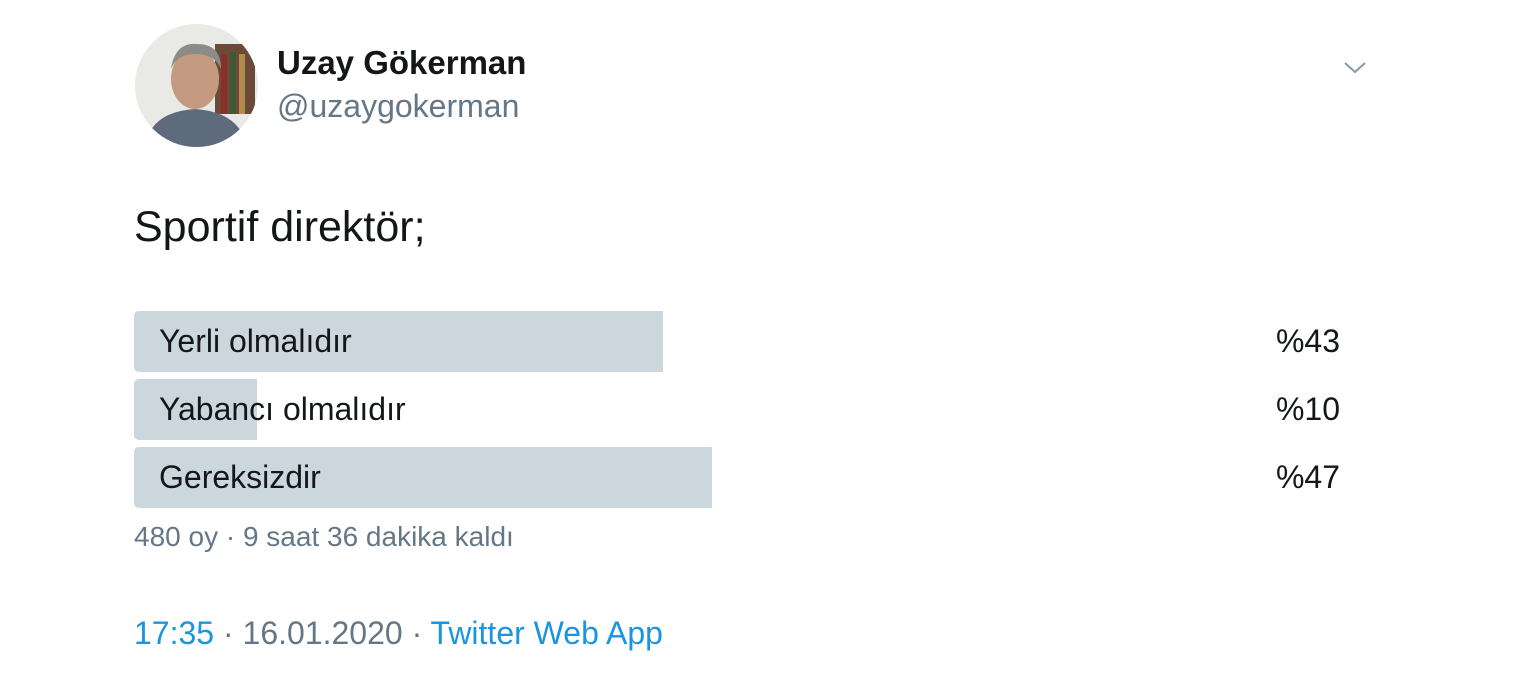  I want to click on tweet-footer: 17:35 · 16.01.2020 · Twitter Web App, so click(398, 633).